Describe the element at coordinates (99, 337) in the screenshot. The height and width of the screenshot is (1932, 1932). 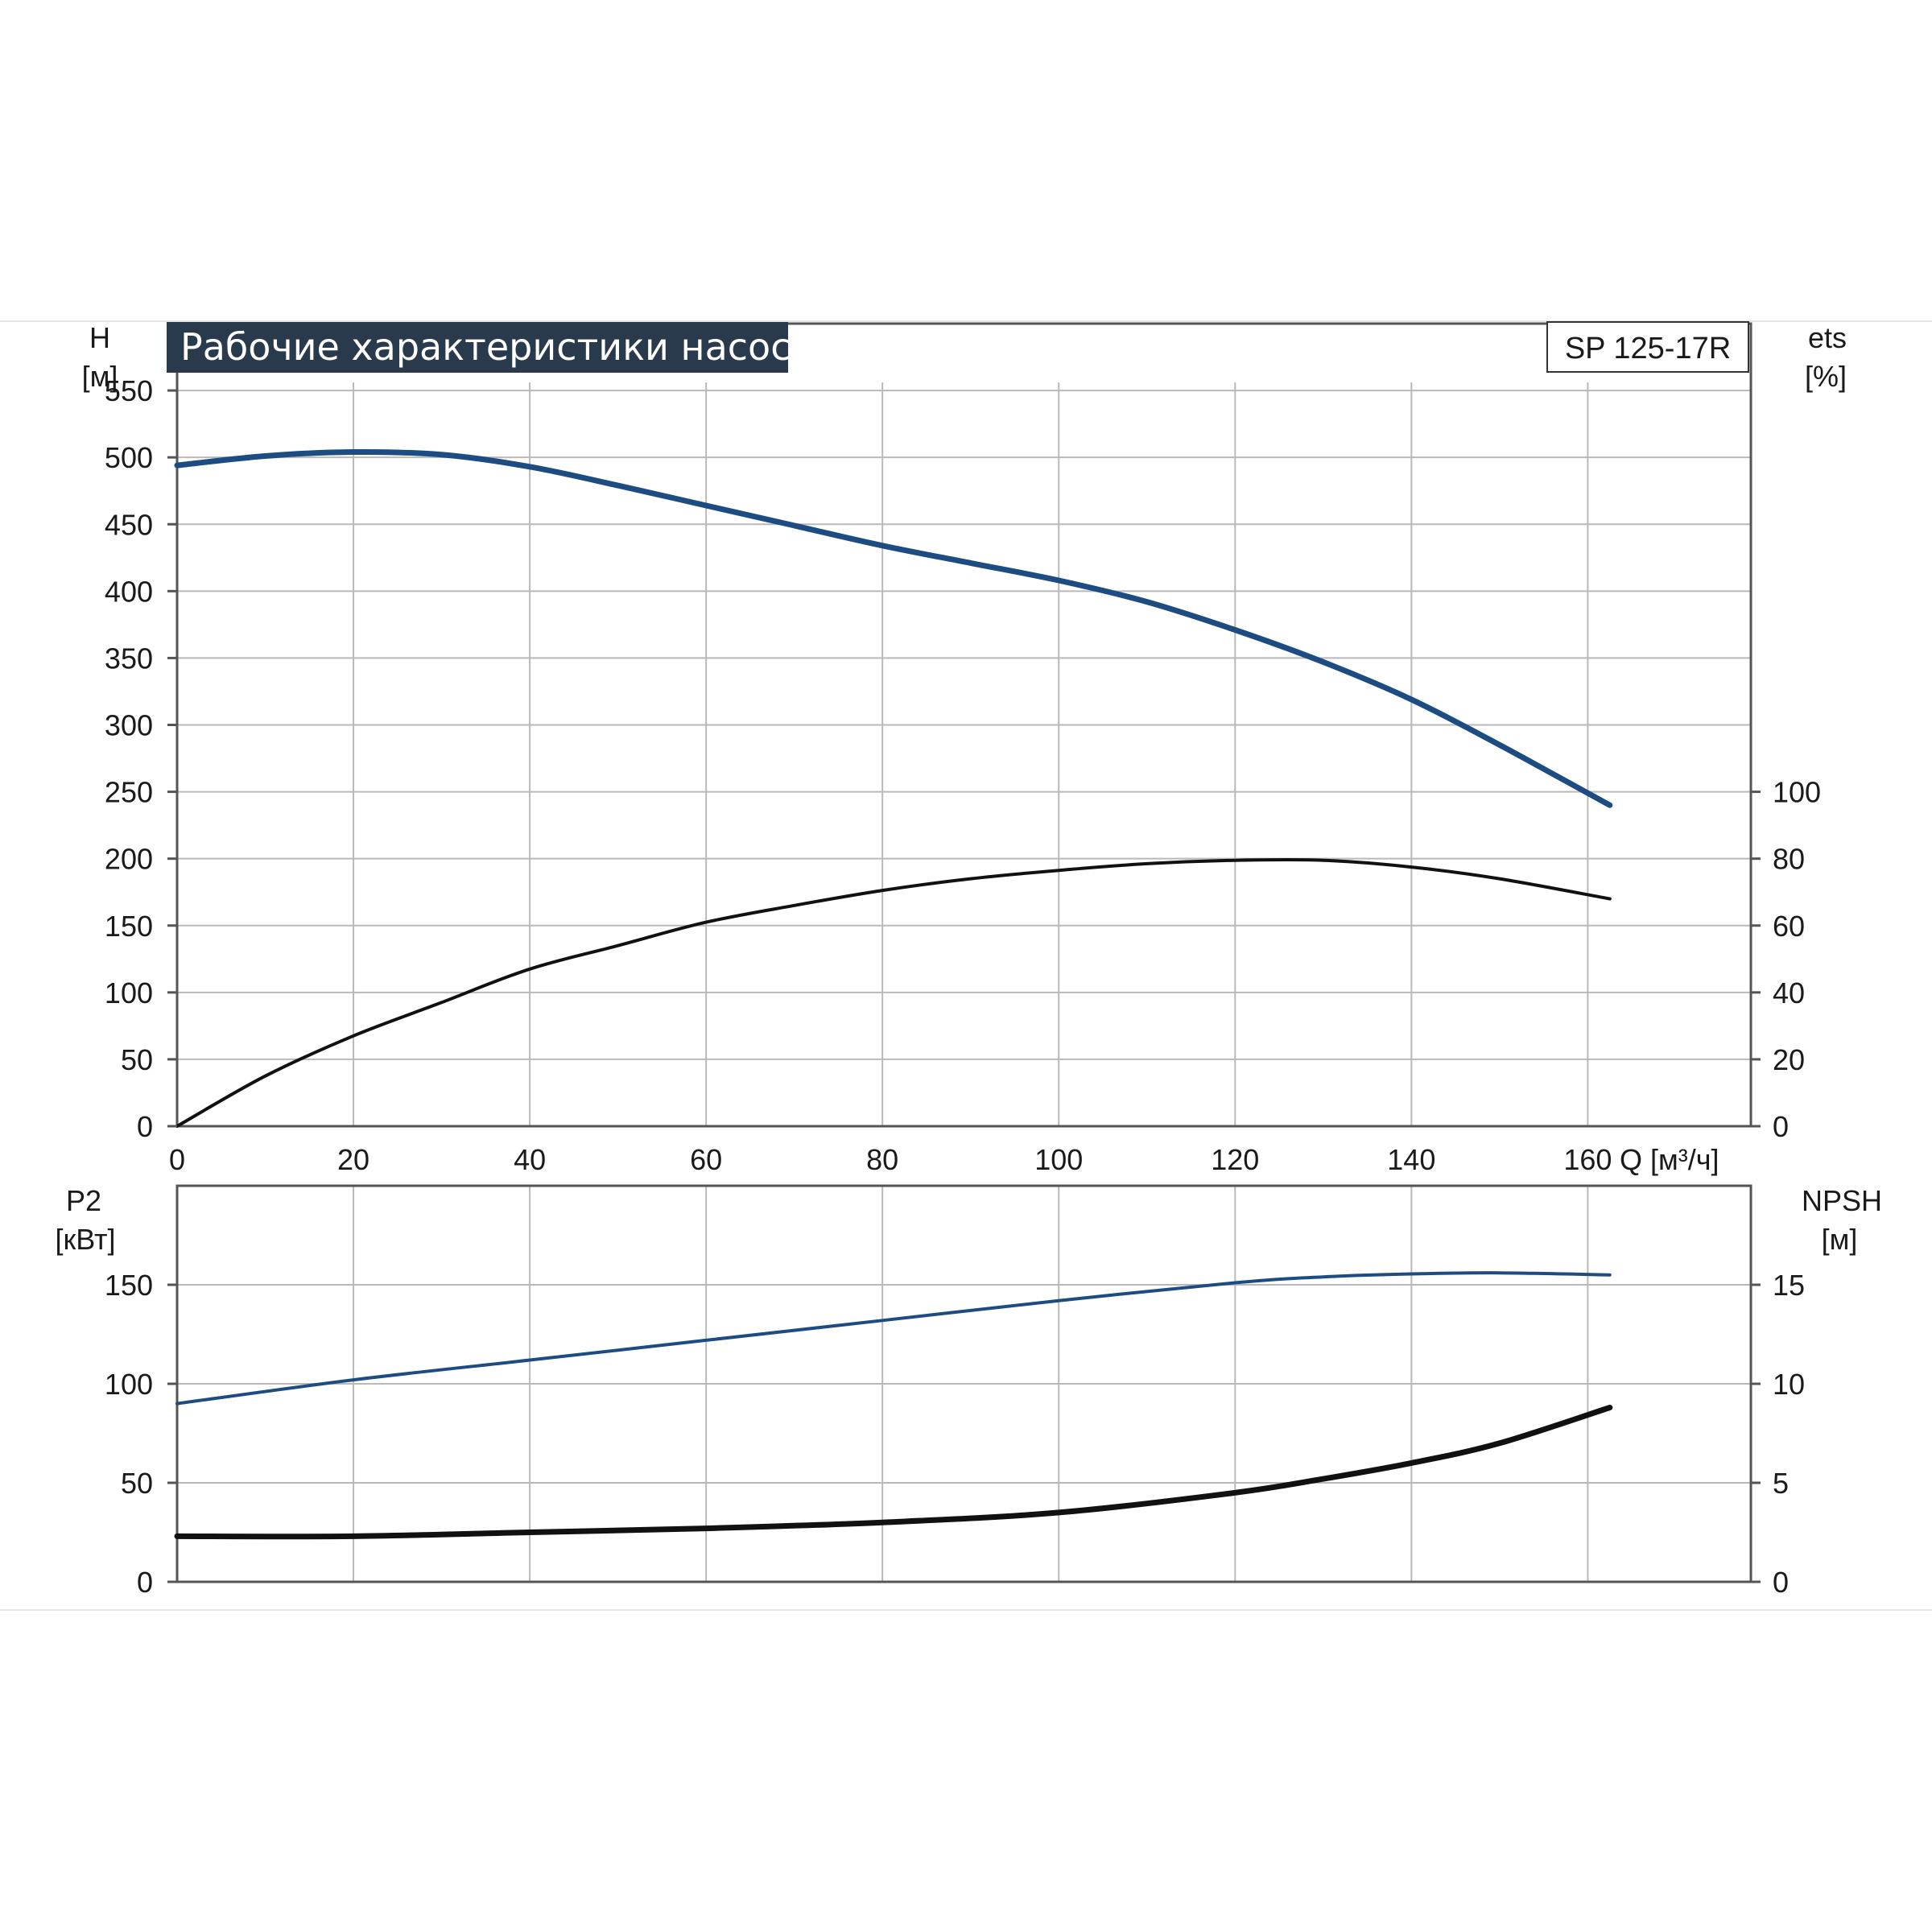
I see `head-axis-title: H` at that location.